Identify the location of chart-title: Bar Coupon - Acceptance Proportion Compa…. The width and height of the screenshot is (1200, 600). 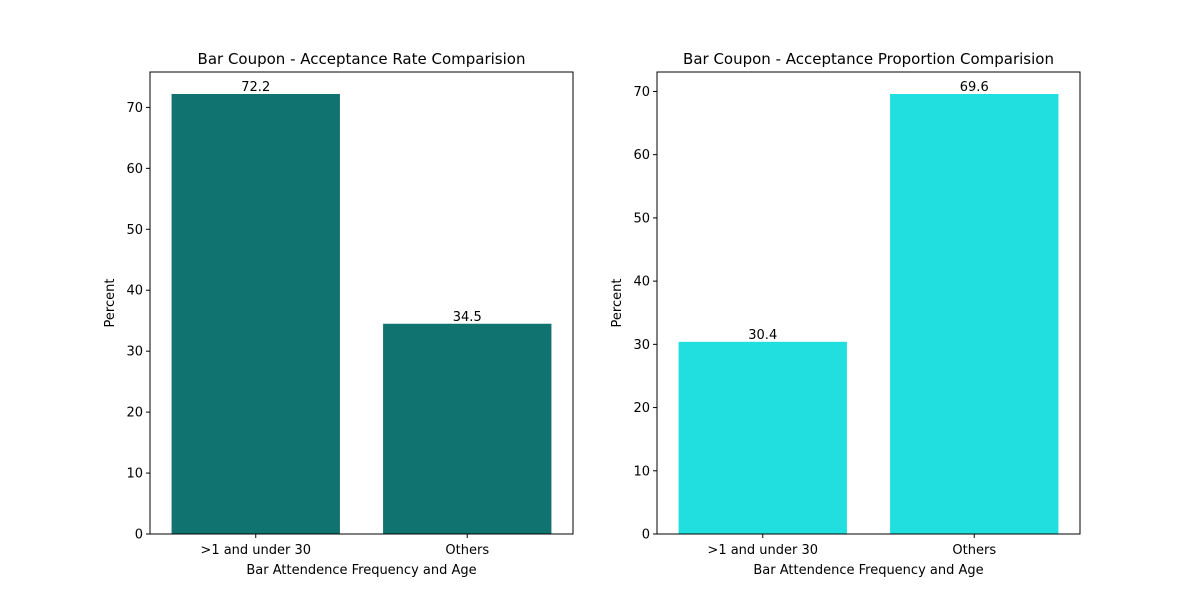
(868, 59).